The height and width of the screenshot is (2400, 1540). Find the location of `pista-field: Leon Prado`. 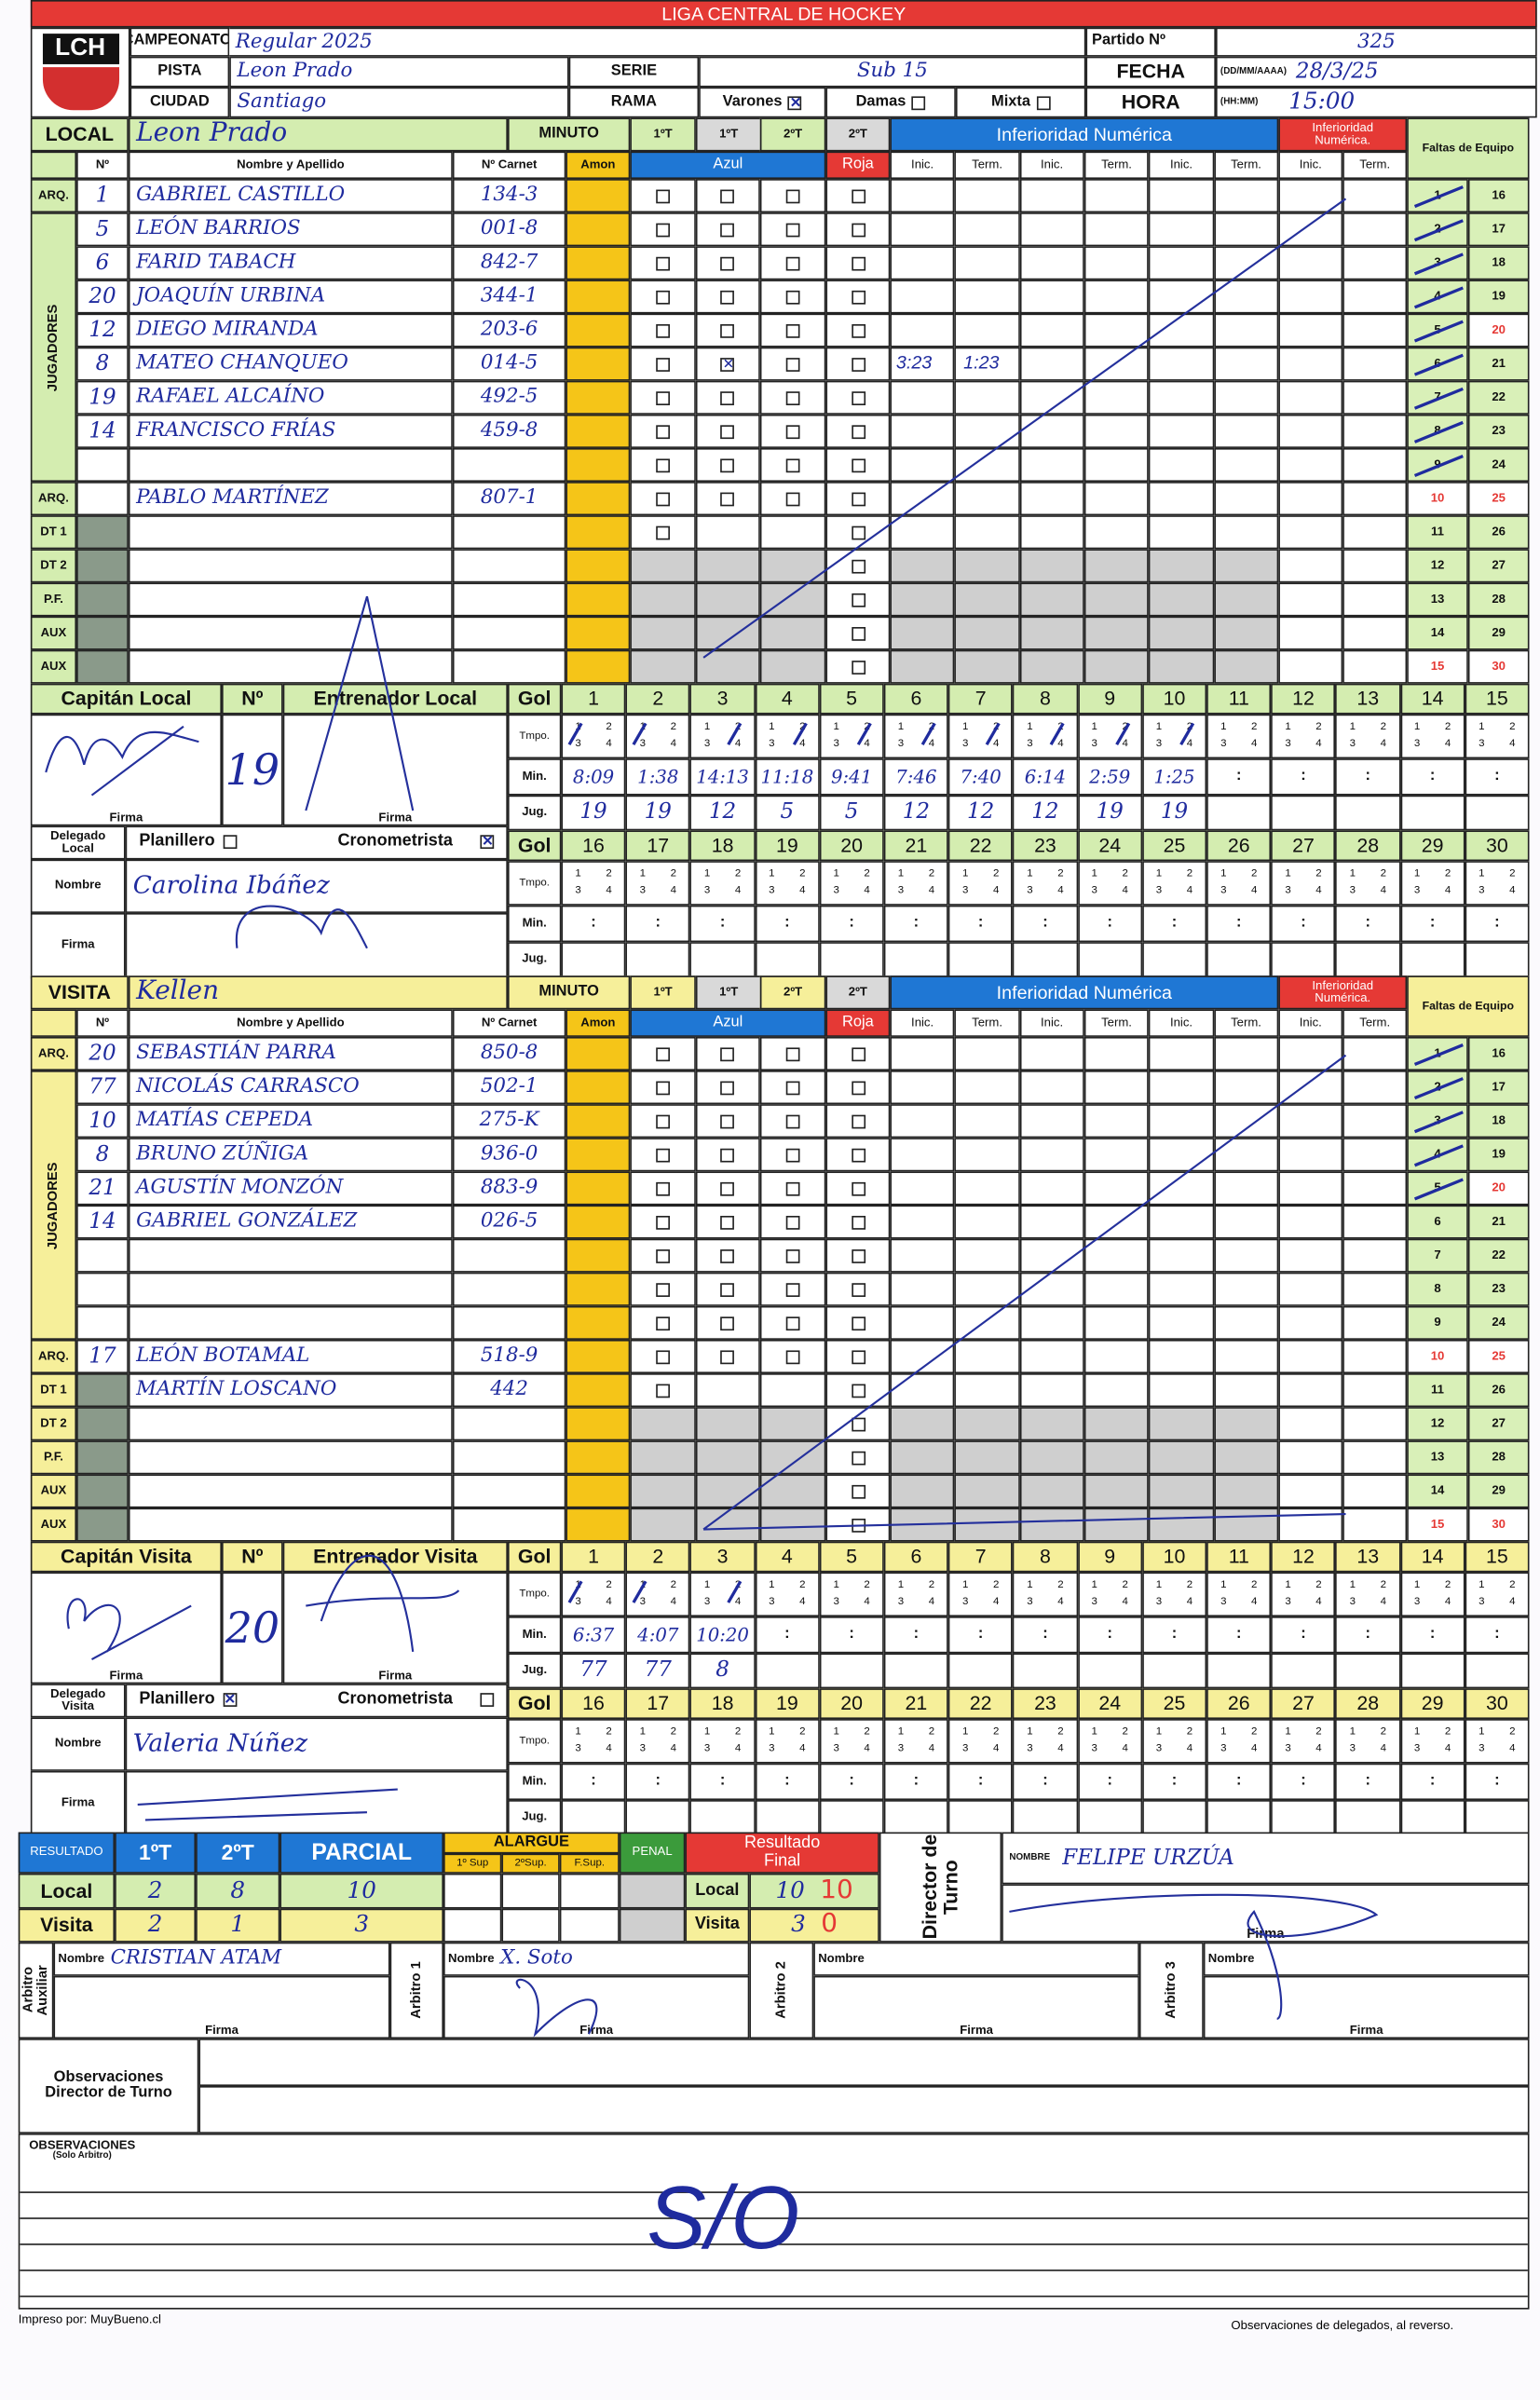

pista-field: Leon Prado is located at coordinates (399, 72).